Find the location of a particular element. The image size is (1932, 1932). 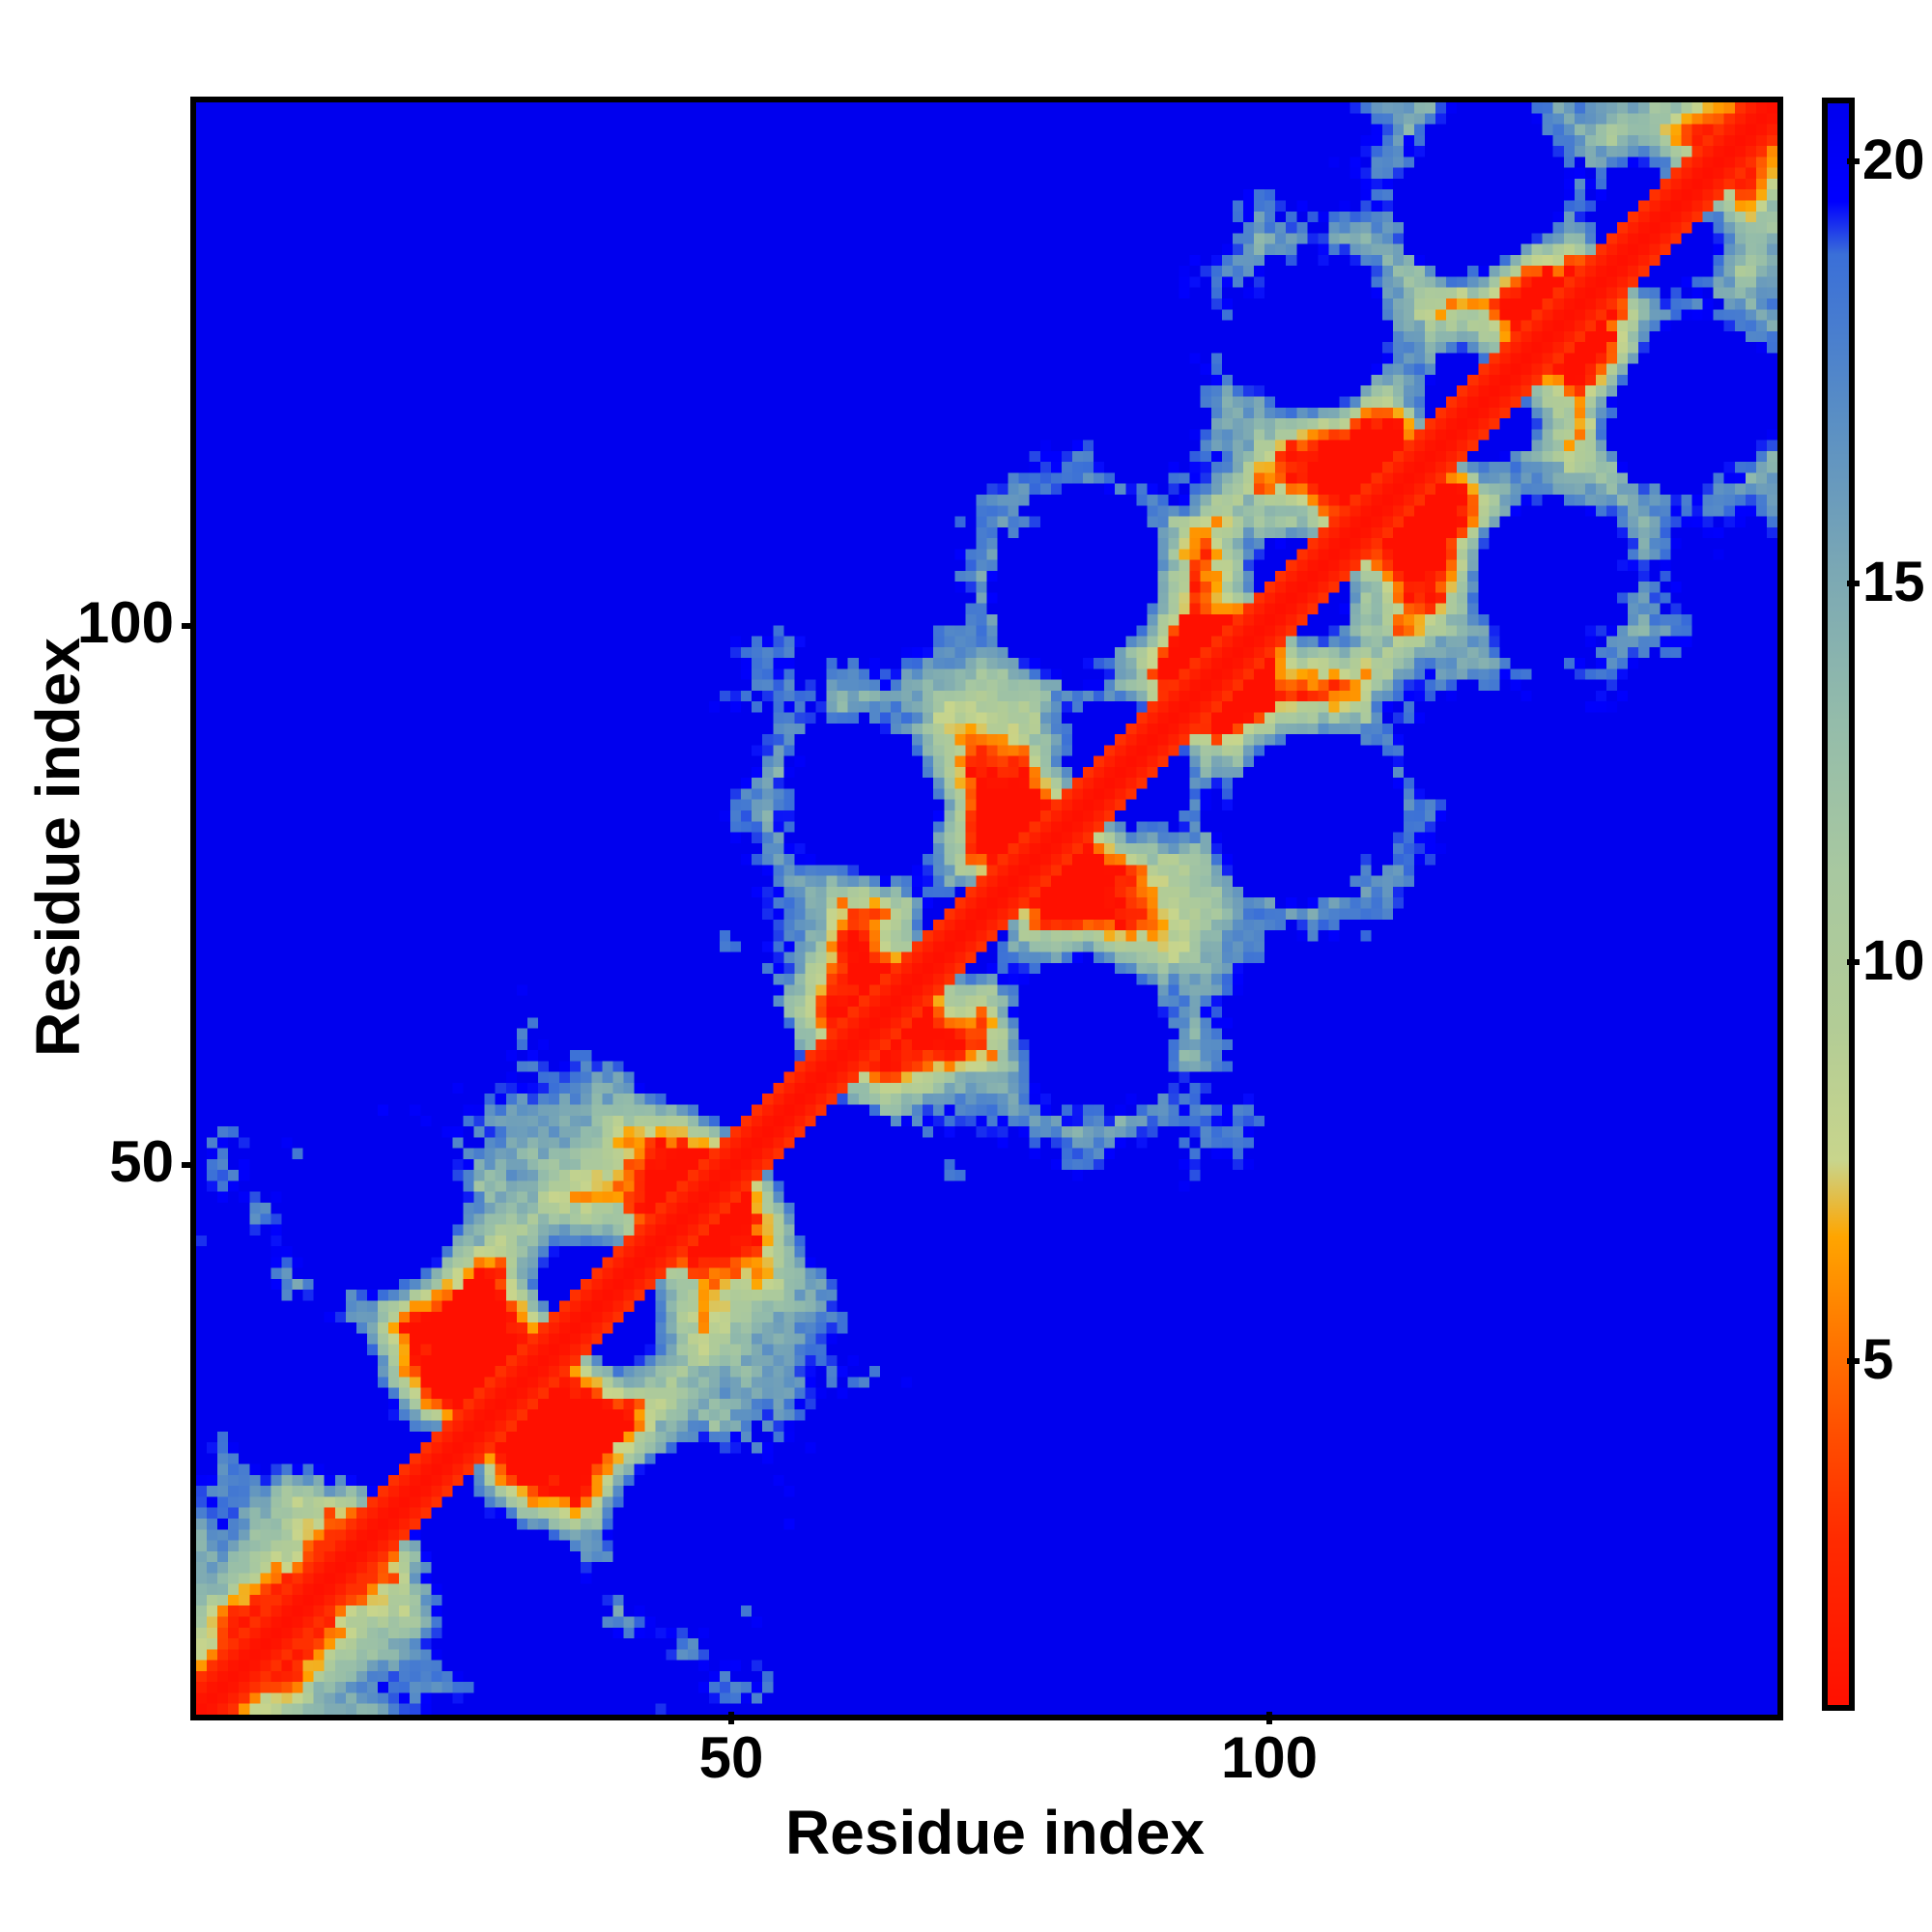

colorbar-tick-label-5: 5 is located at coordinates (1878, 1359).